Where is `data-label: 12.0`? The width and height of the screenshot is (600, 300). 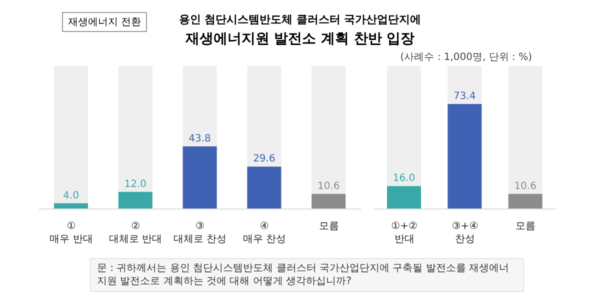
data-label: 12.0 is located at coordinates (135, 184).